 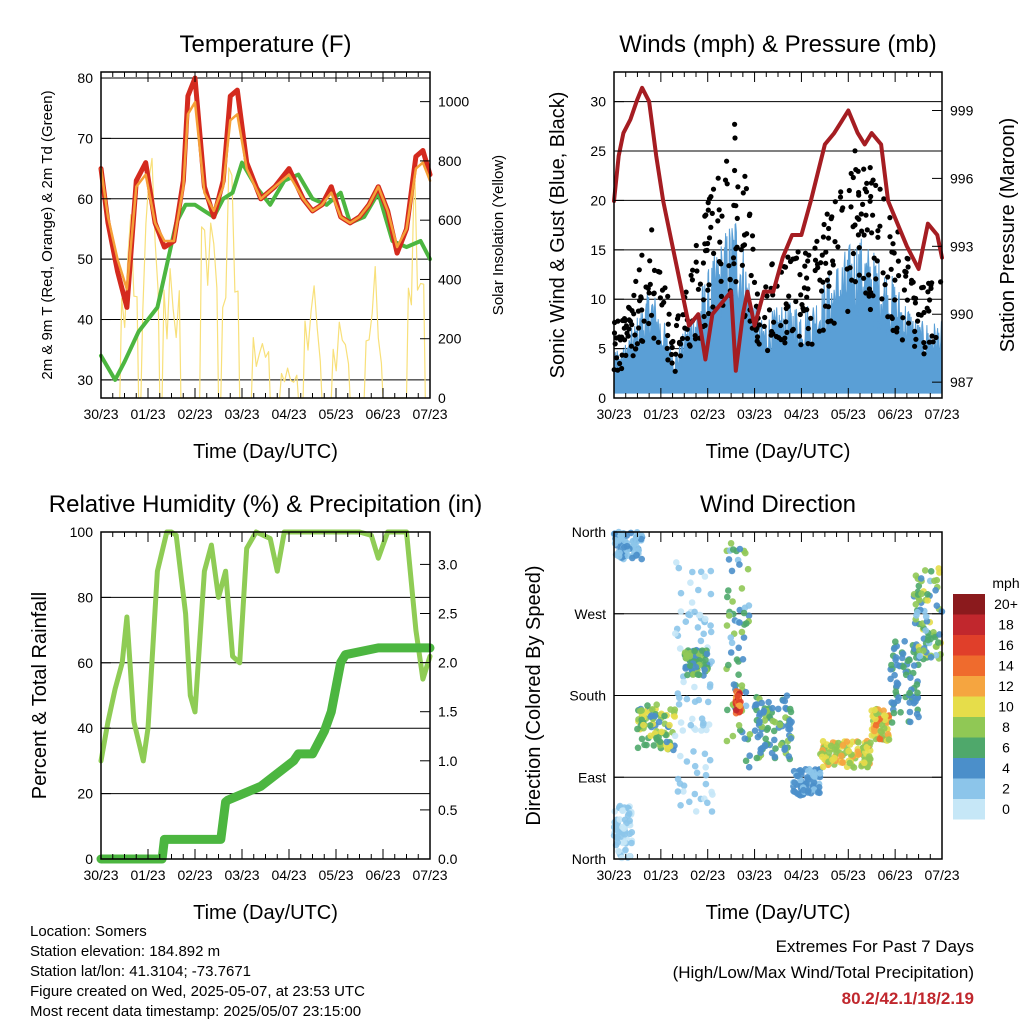 What do you see at coordinates (194, 414) in the screenshot?
I see `x-tick-label: 02/23` at bounding box center [194, 414].